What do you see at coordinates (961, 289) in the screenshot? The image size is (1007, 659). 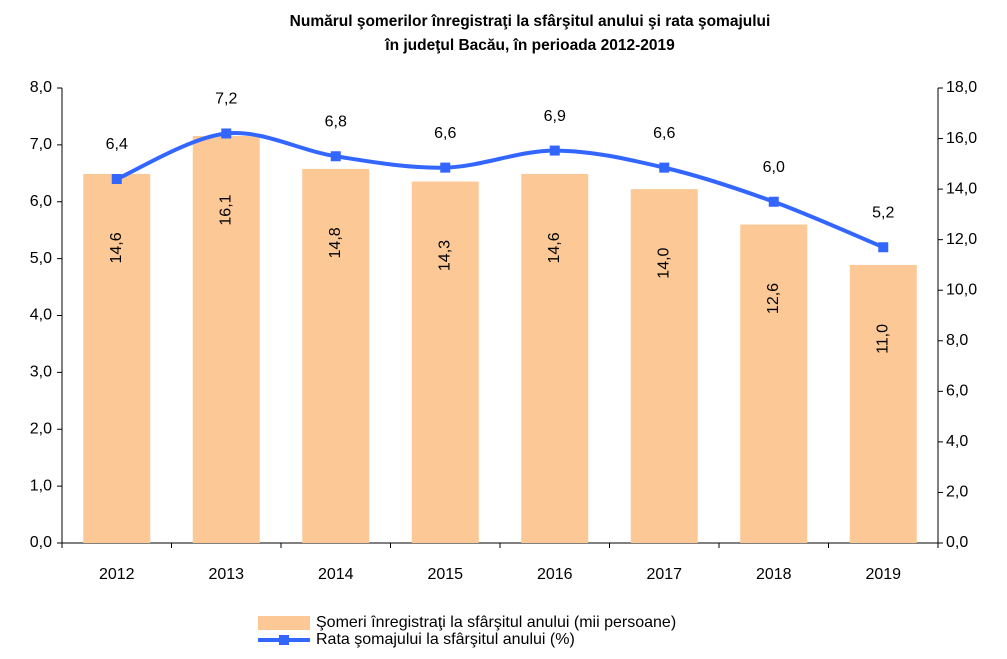 I see `y2-tick-label: 10,0` at bounding box center [961, 289].